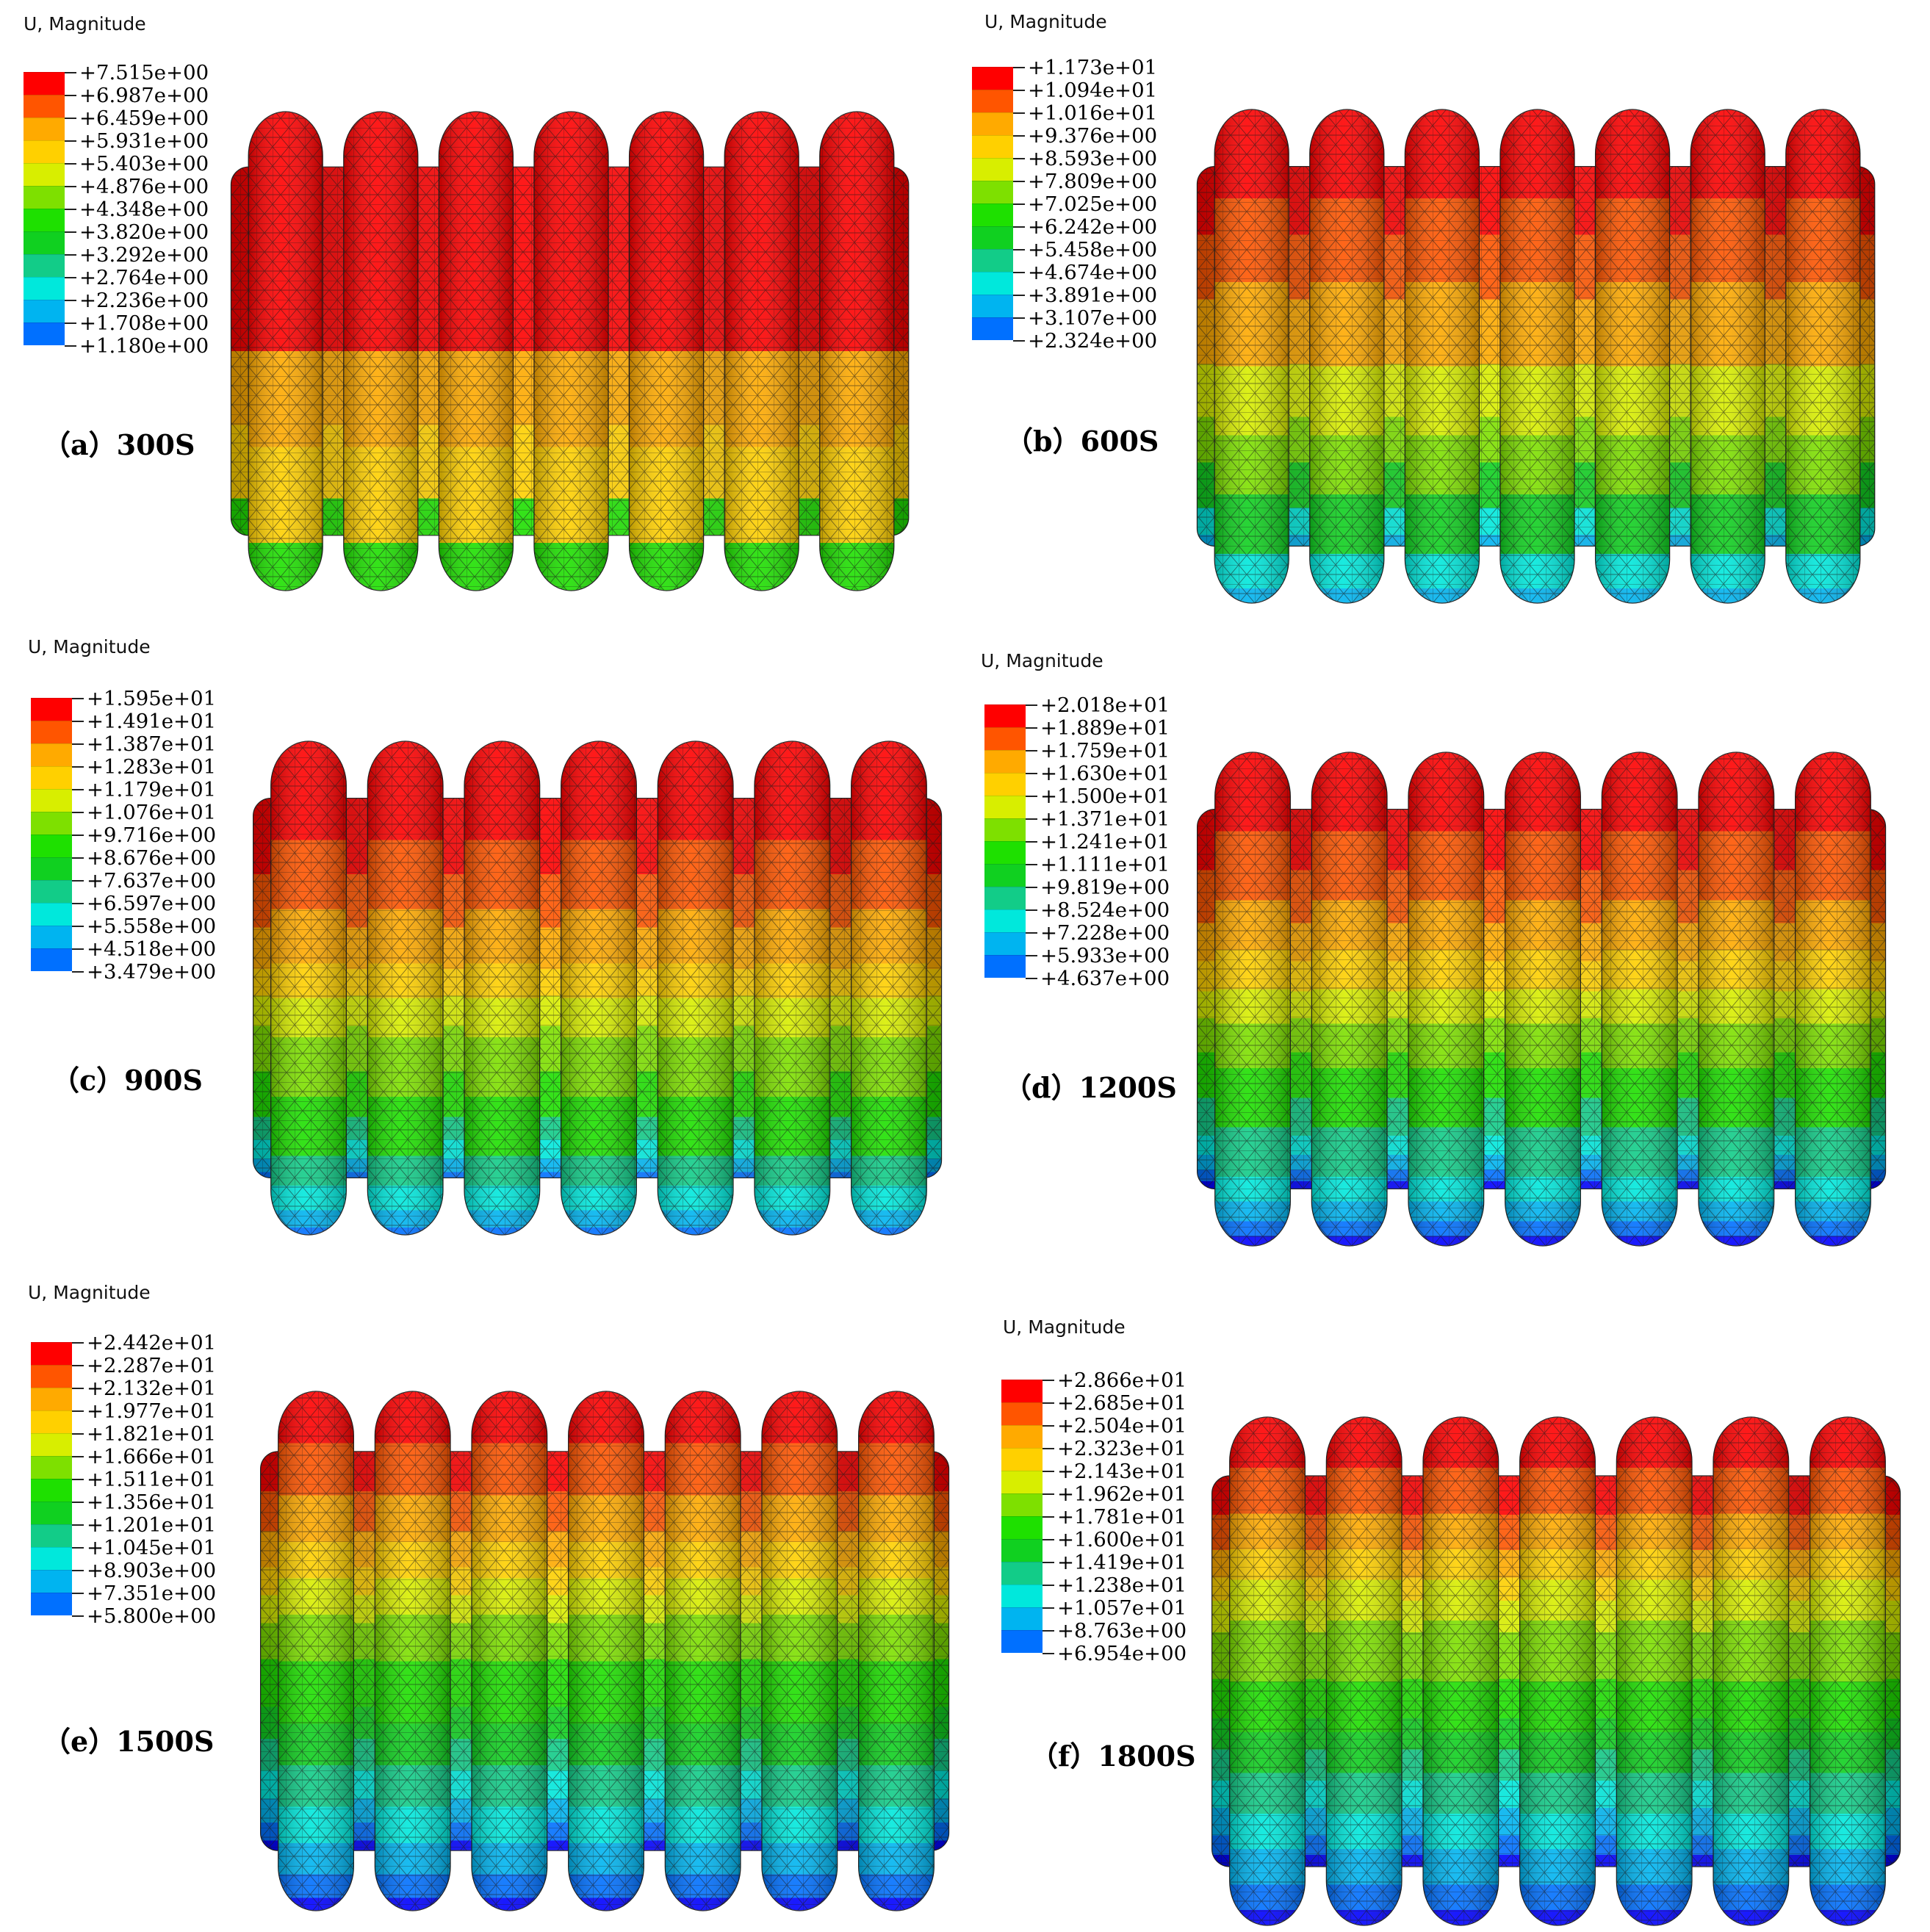 The width and height of the screenshot is (1930, 1932). Describe the element at coordinates (144, 141) in the screenshot. I see `legend-value: +5.931e+00` at that location.